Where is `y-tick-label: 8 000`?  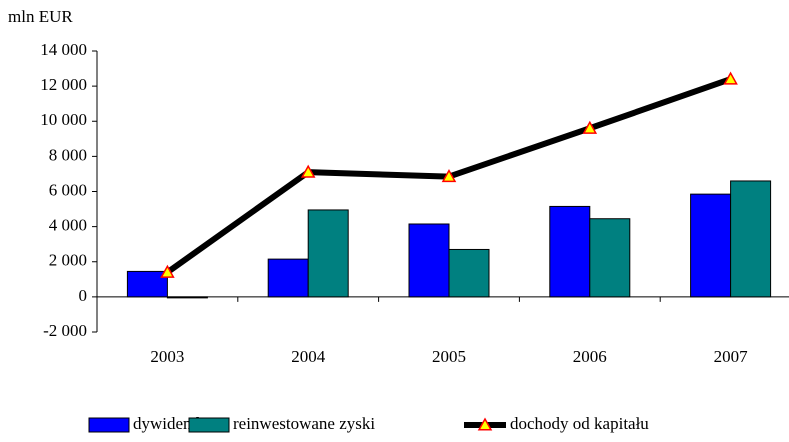 y-tick-label: 8 000 is located at coordinates (68, 154).